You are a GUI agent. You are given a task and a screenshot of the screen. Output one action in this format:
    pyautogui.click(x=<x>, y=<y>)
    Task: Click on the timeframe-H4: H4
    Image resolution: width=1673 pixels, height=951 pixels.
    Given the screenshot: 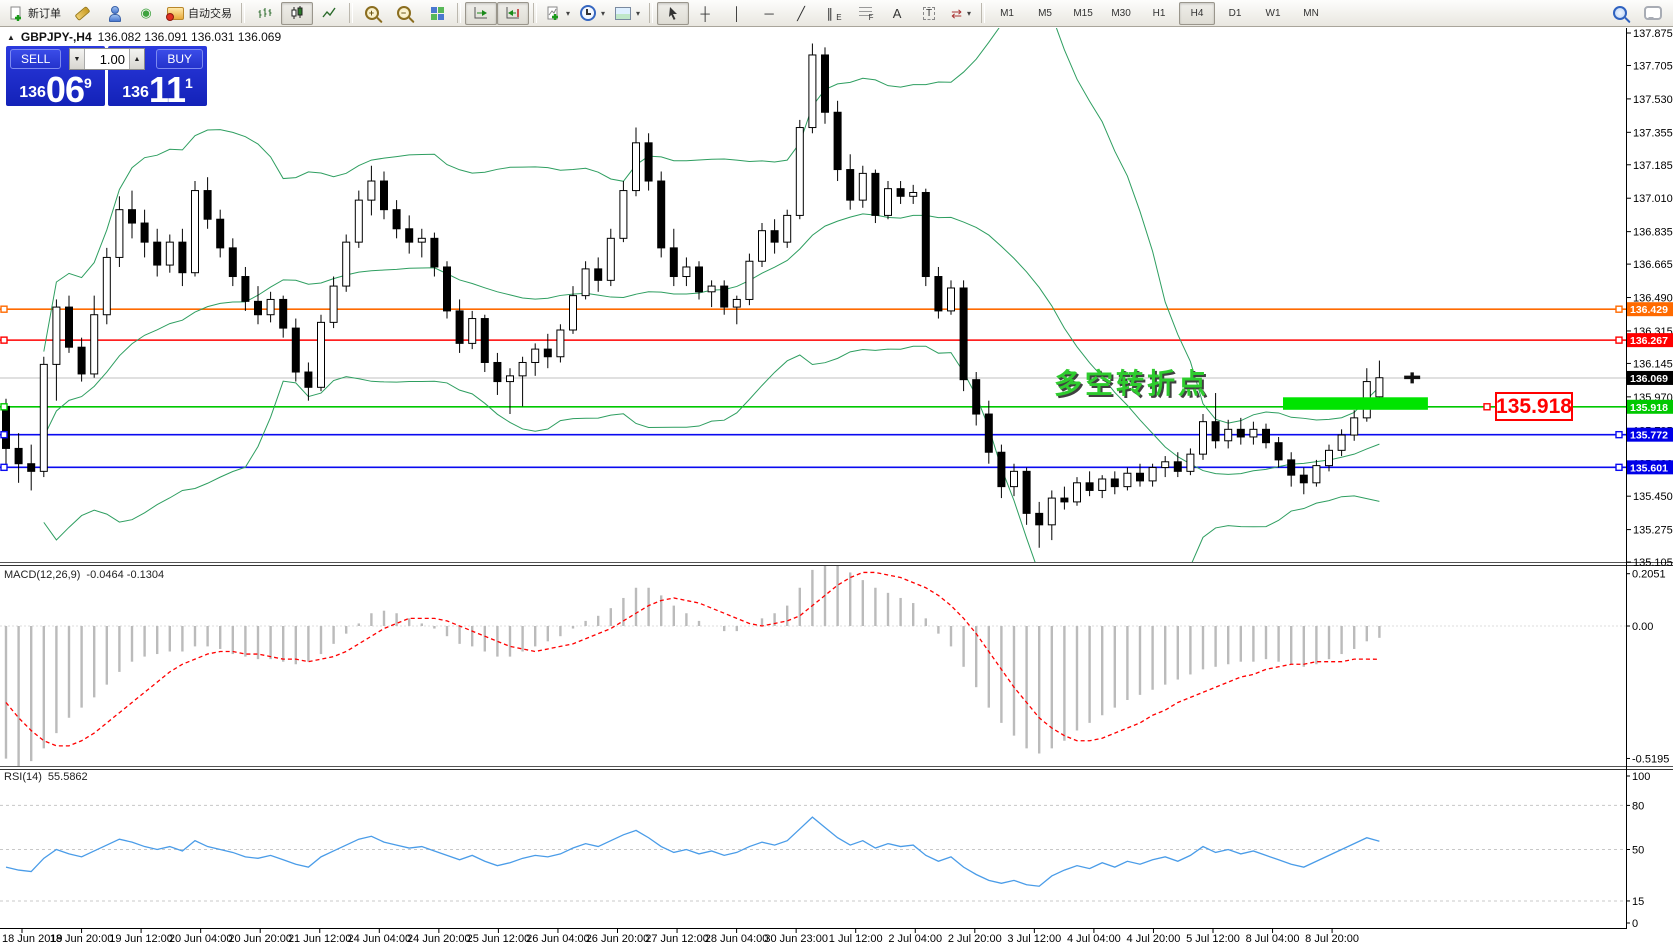 What is the action you would take?
    pyautogui.click(x=1197, y=13)
    